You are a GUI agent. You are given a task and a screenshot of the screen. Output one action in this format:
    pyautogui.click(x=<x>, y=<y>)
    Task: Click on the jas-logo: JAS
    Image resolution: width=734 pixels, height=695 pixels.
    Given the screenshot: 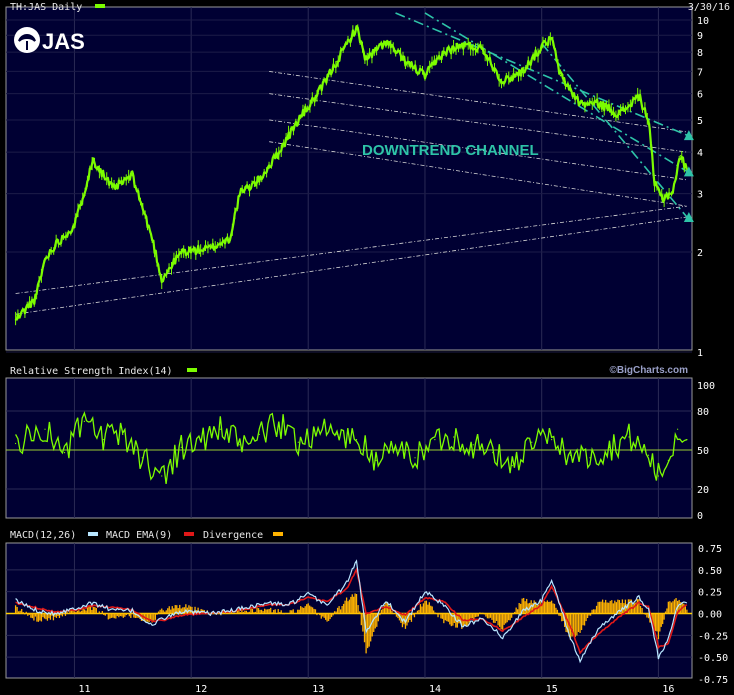 What is the action you would take?
    pyautogui.click(x=49, y=40)
    